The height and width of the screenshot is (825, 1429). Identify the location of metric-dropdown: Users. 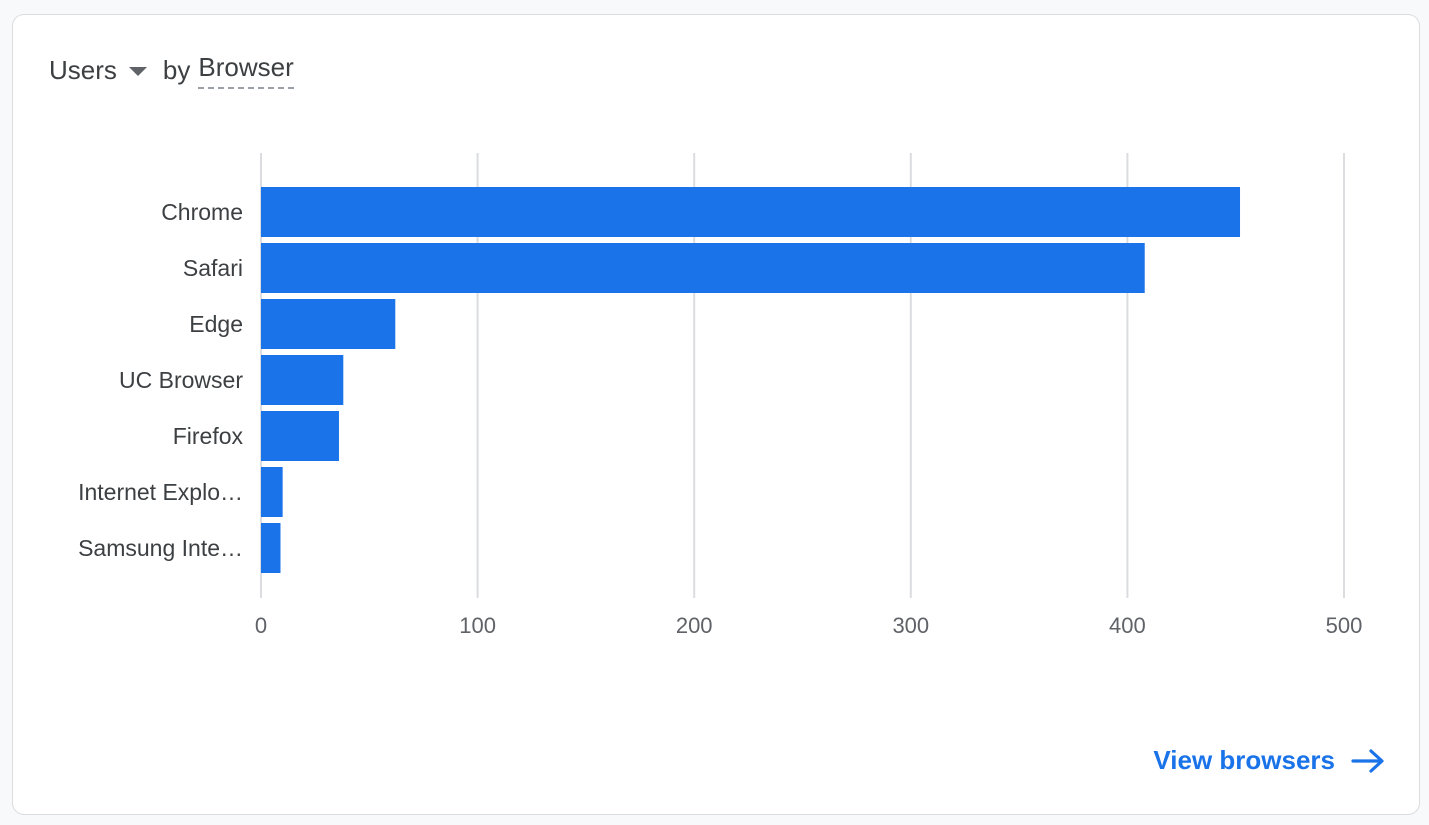
(98, 70).